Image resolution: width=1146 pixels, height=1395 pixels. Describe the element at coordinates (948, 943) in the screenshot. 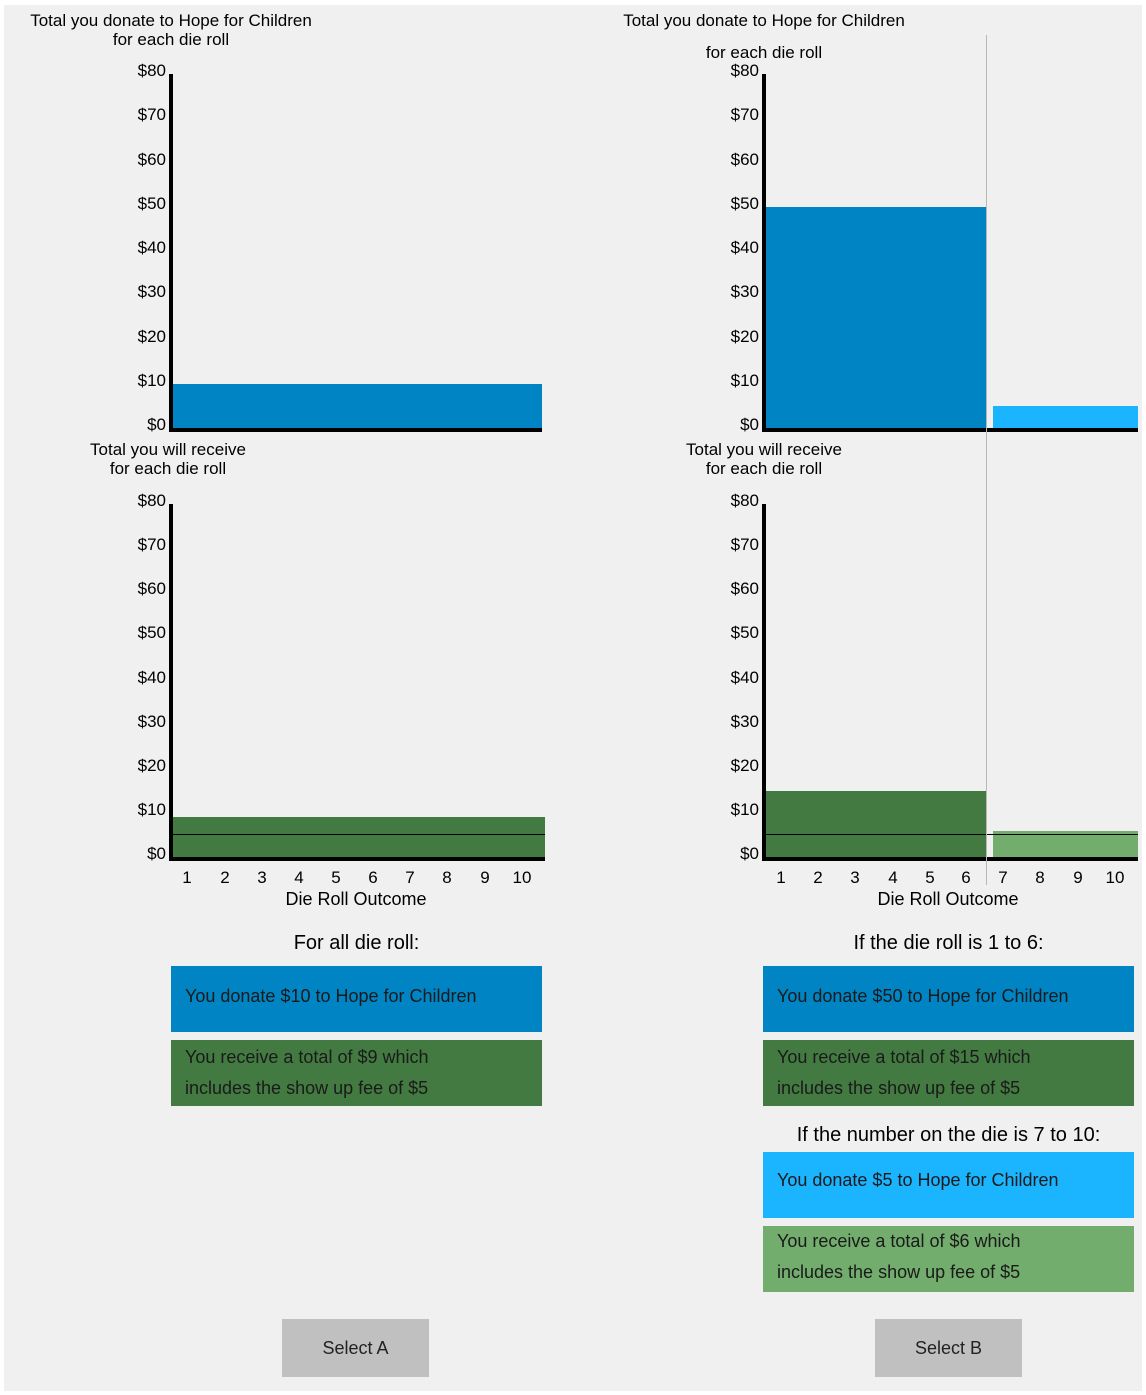

I see `option-b-condition-1: If the die roll is 1 to 6:` at that location.